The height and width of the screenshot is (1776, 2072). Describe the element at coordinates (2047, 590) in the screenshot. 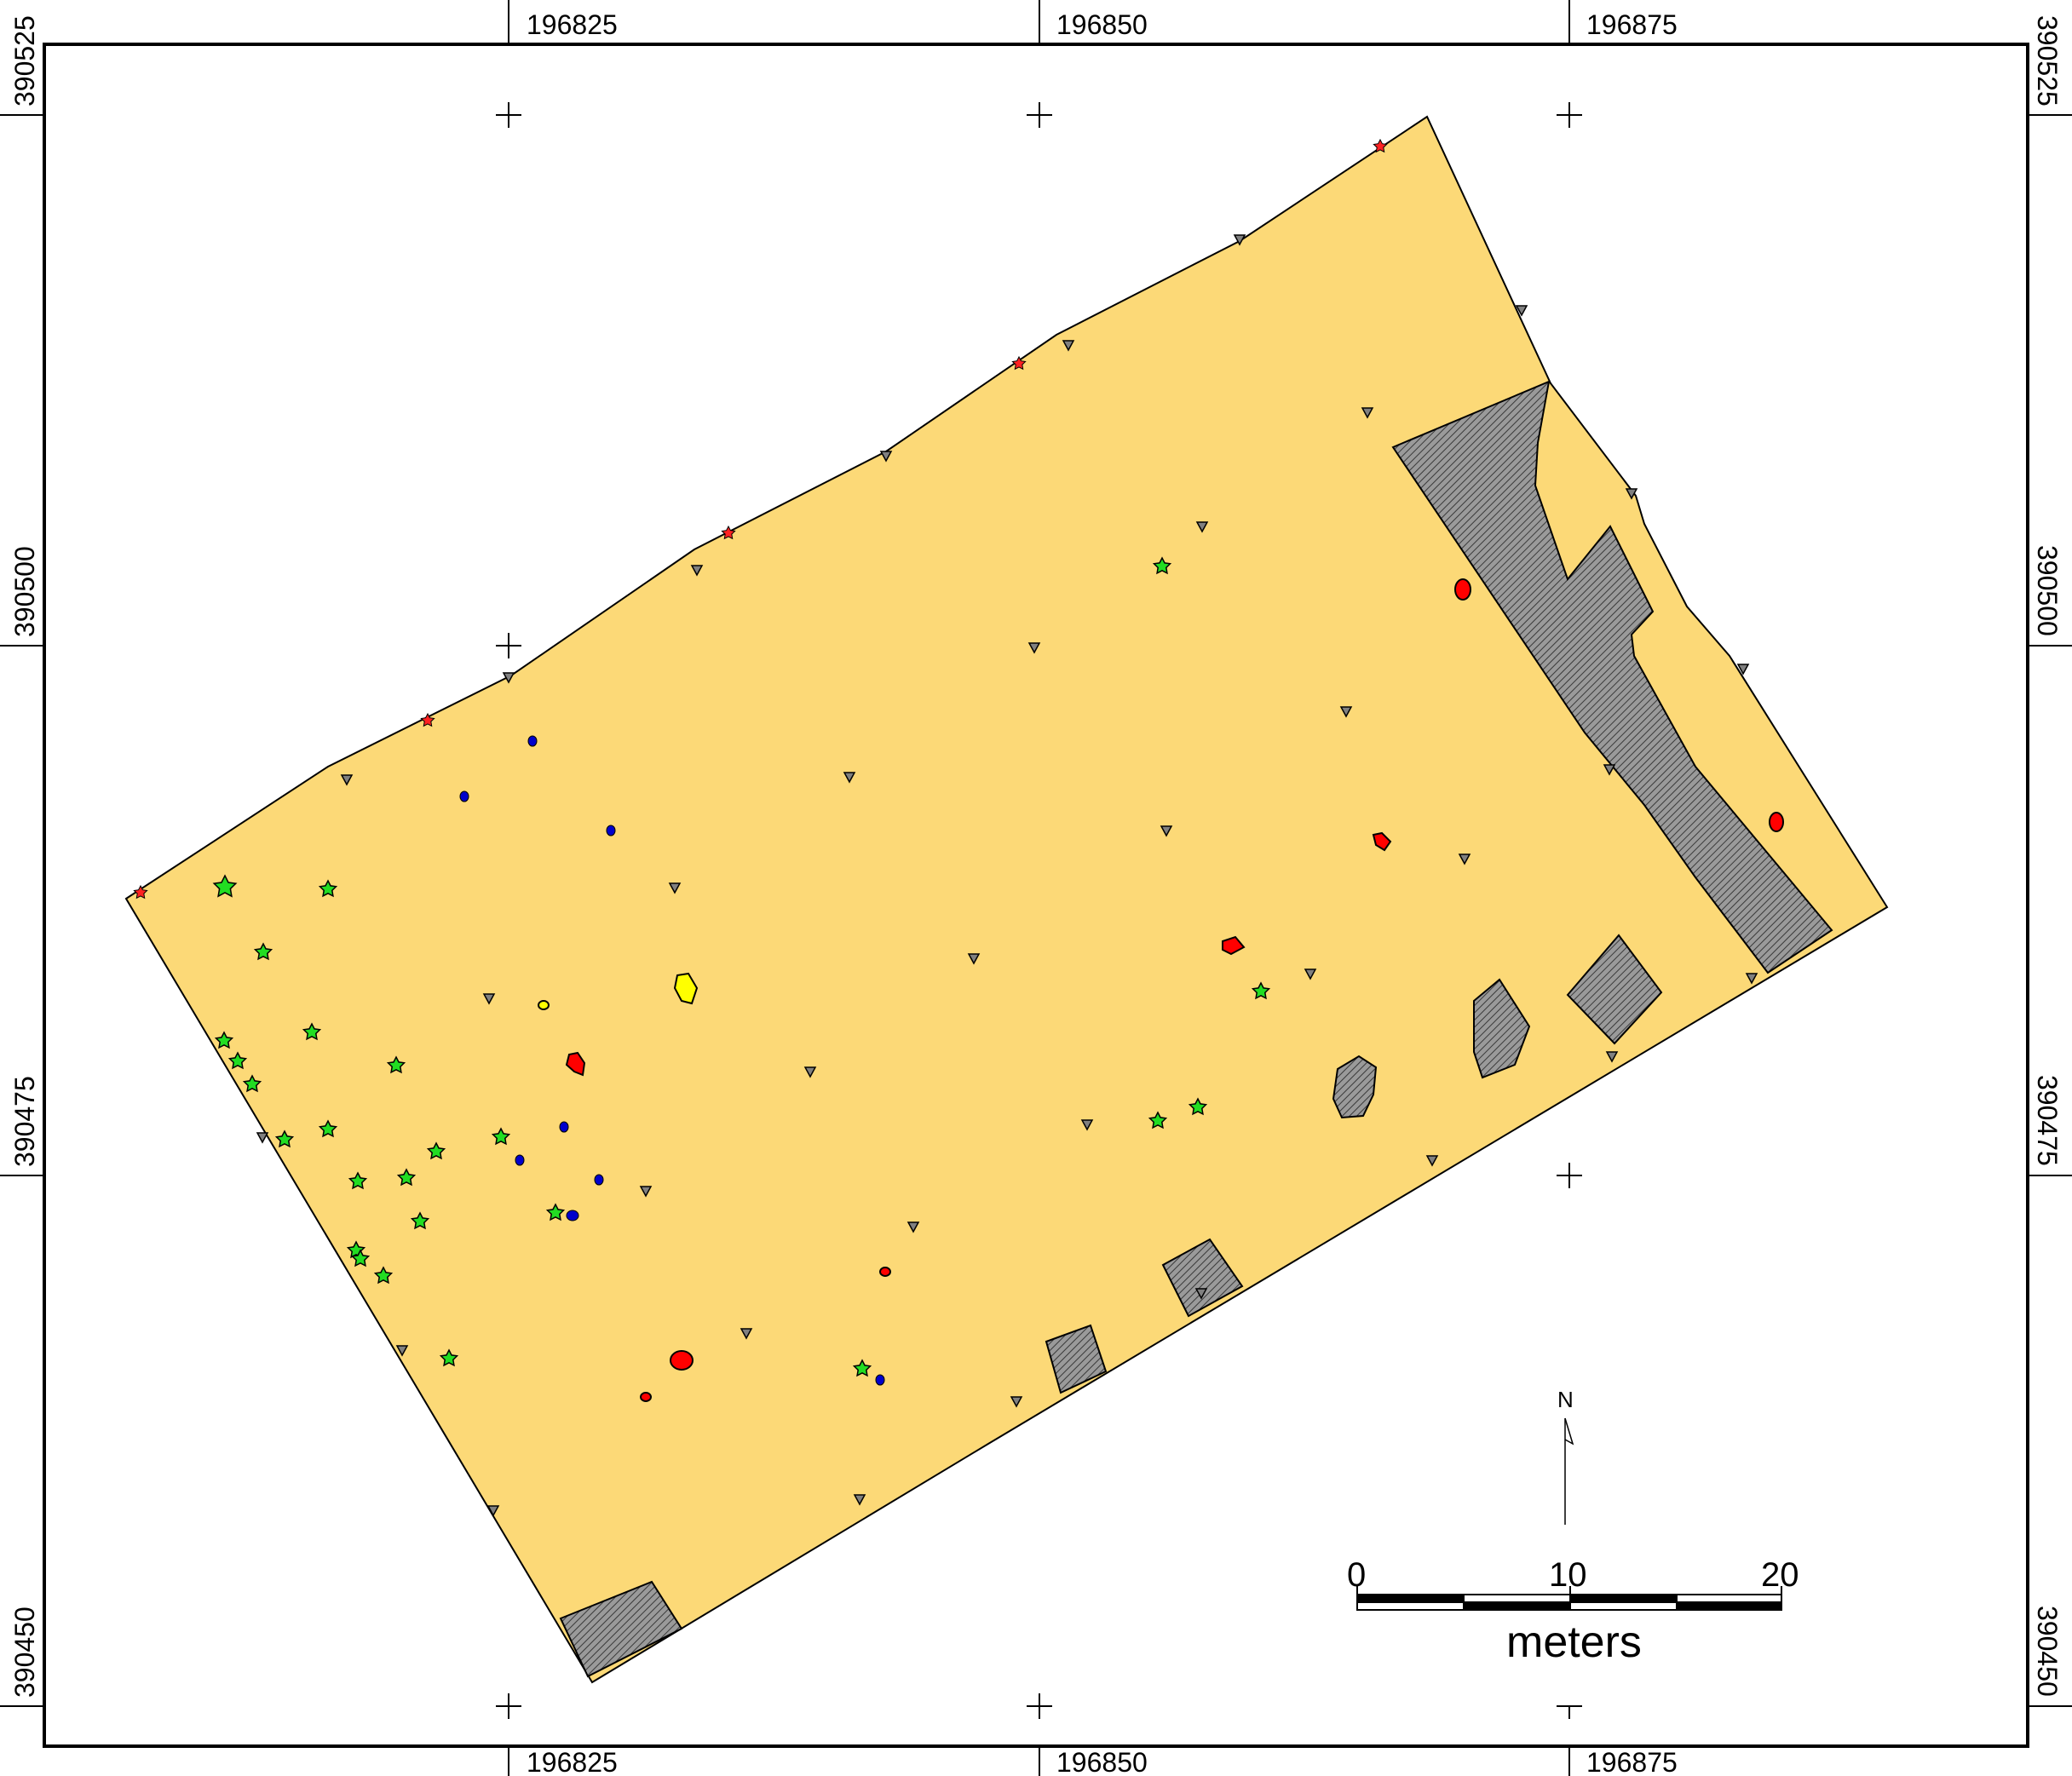

I see `northing-right-2: 390500` at that location.